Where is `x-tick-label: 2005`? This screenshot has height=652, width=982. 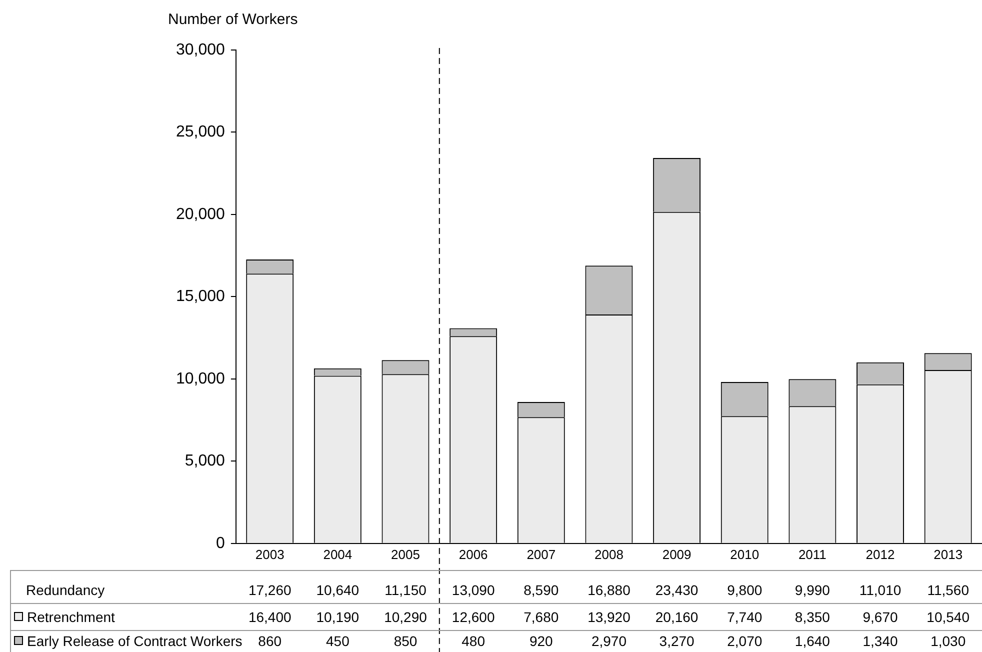 x-tick-label: 2005 is located at coordinates (405, 554).